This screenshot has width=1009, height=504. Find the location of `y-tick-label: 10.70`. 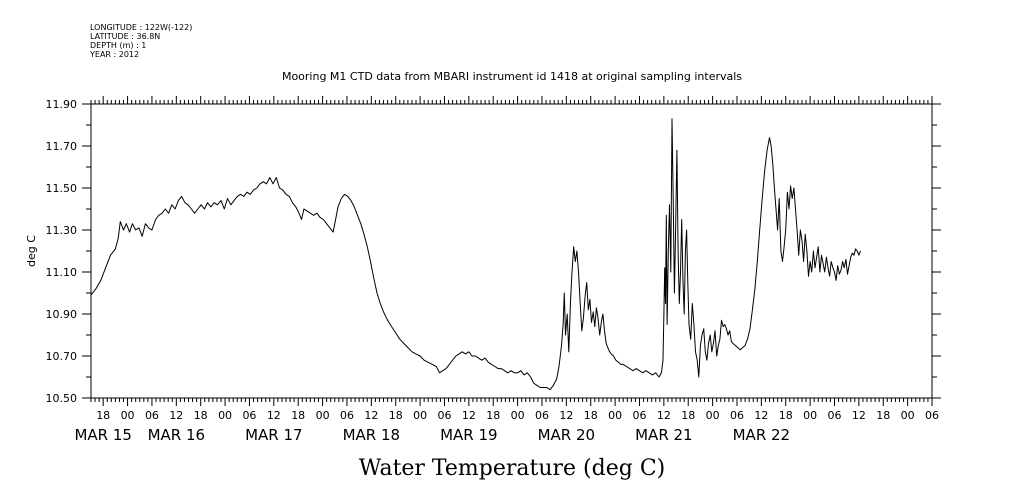

y-tick-label: 10.70 is located at coordinates (62, 356).